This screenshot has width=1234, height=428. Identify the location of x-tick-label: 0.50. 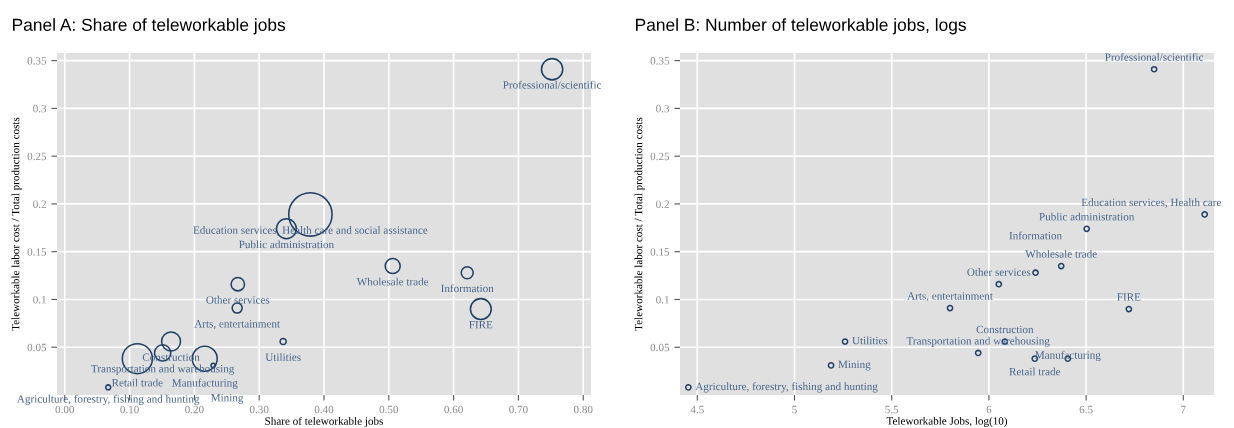
(389, 409).